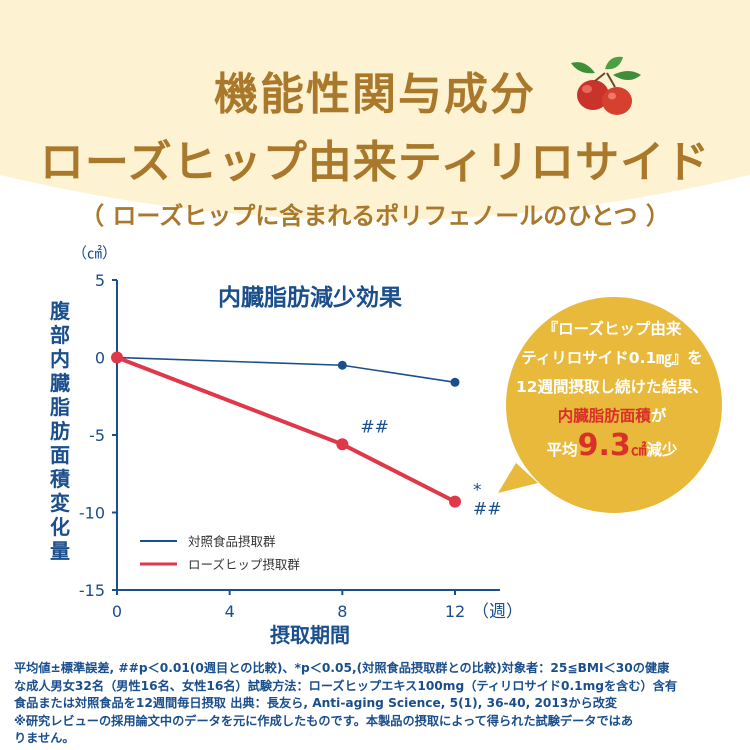 Image resolution: width=750 pixels, height=750 pixels. I want to click on legend-label: 対照食品摂取群, so click(232, 541).